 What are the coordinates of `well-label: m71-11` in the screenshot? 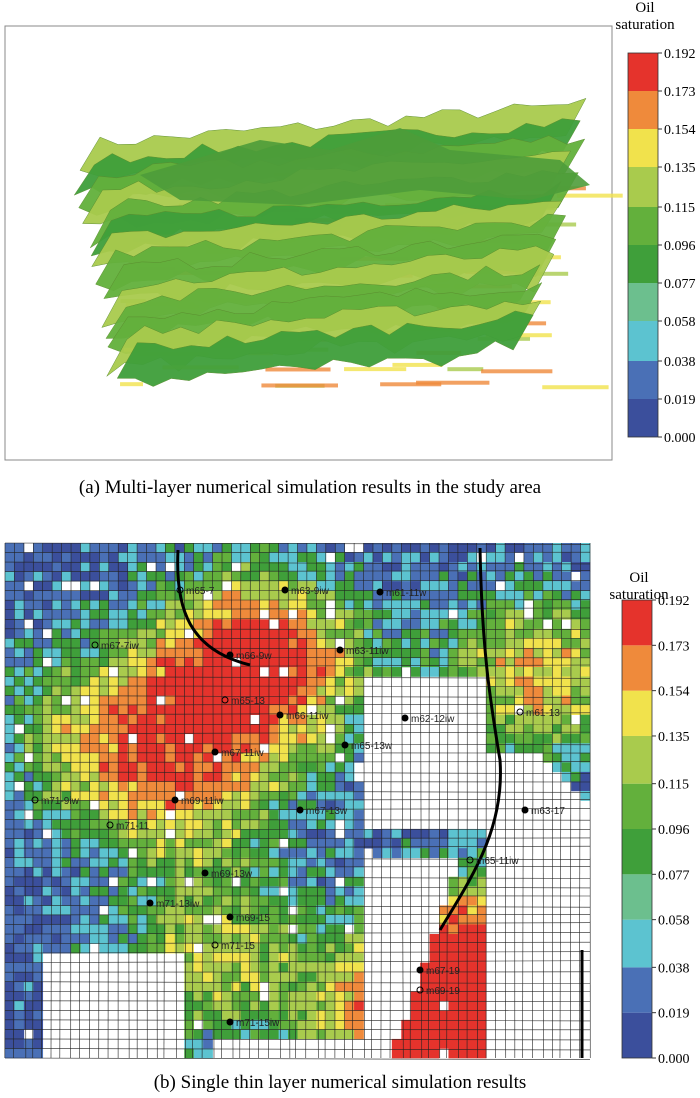 It's located at (133, 826).